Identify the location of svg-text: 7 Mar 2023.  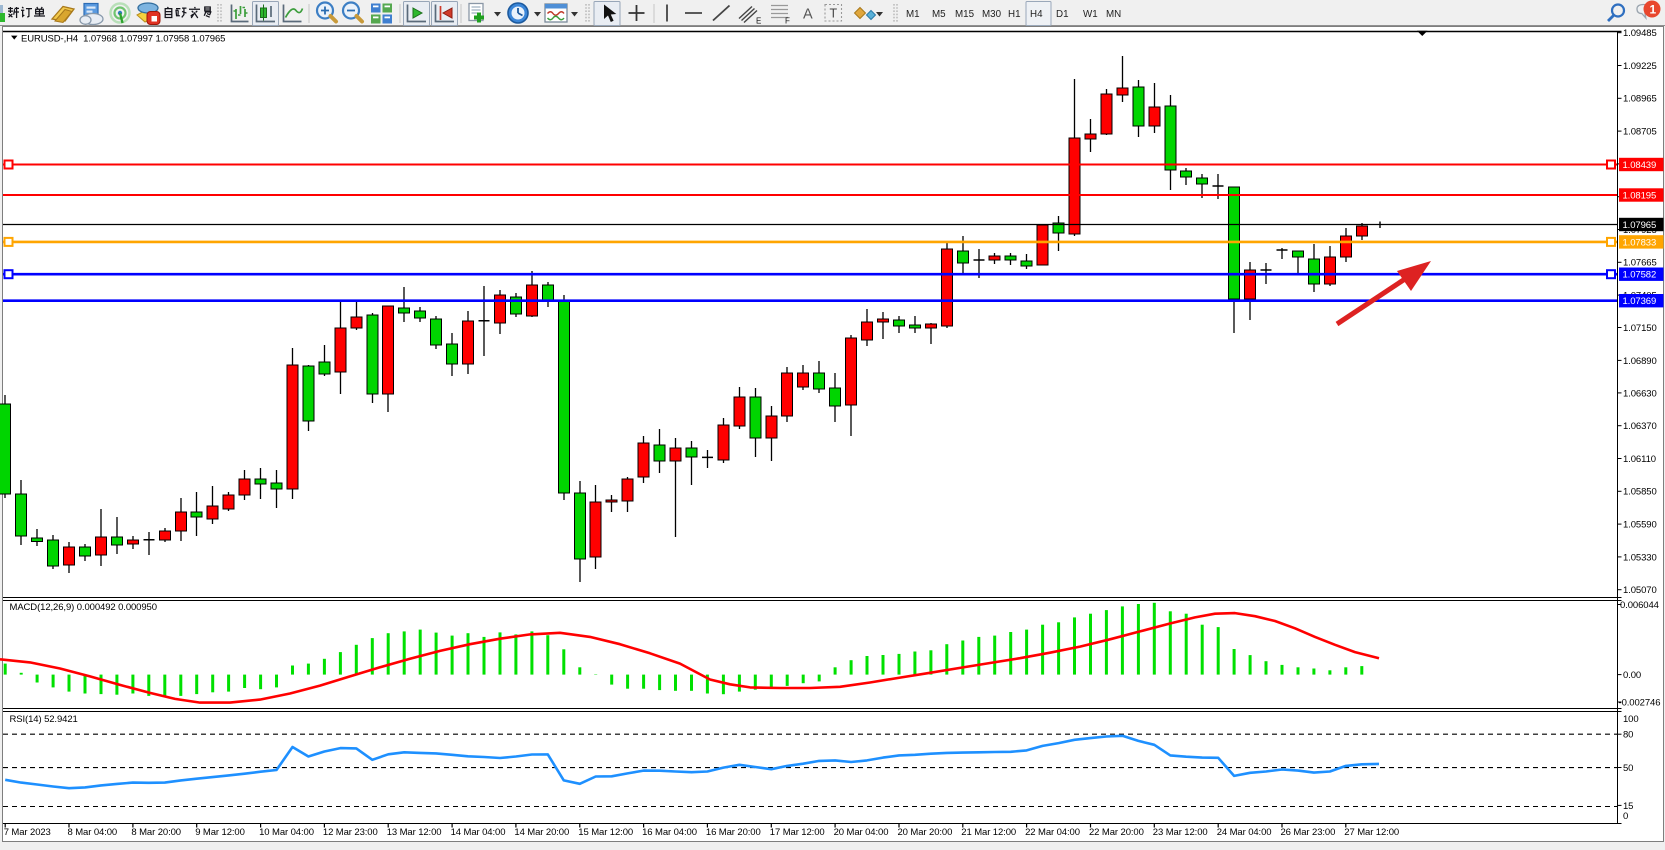
(27, 832).